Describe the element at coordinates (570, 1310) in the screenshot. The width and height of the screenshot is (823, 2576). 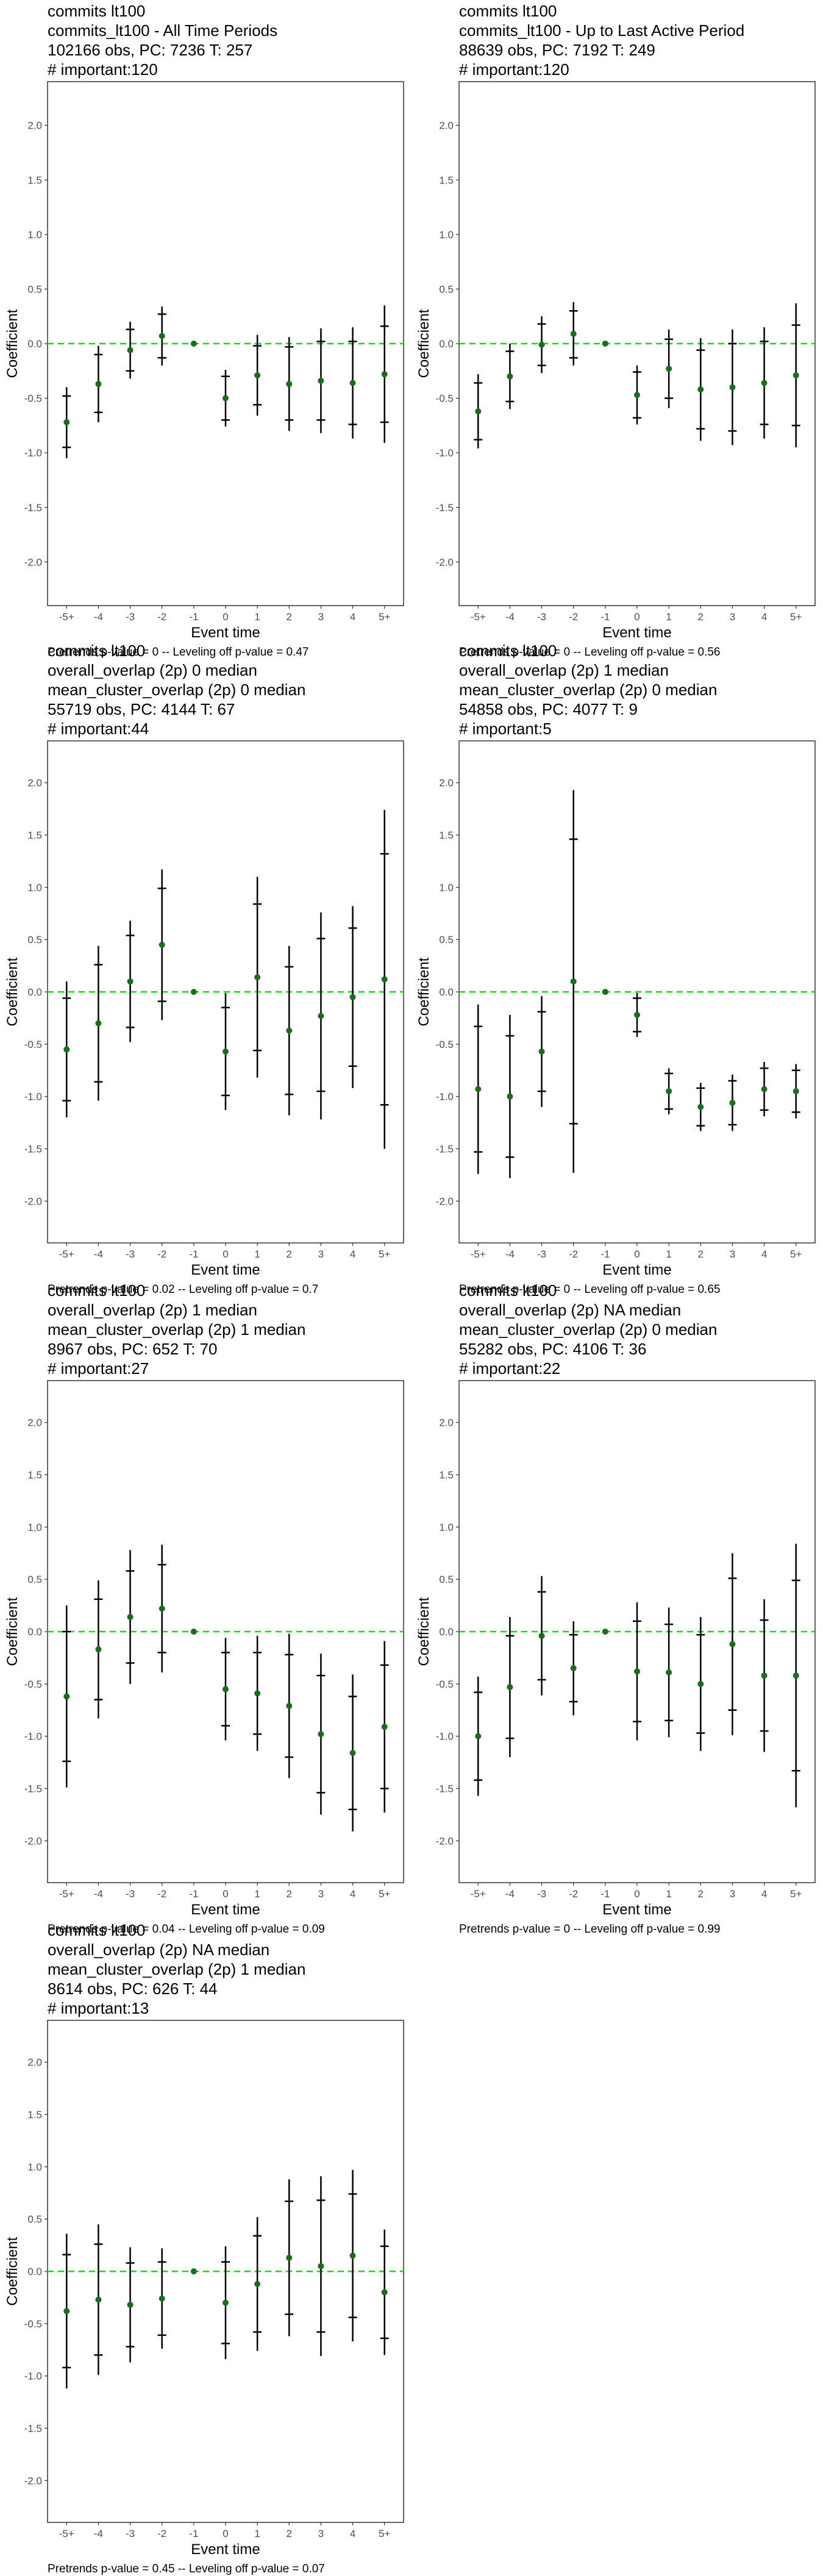
I see `chart-title-line: overall_overlap (2p) NA median` at that location.